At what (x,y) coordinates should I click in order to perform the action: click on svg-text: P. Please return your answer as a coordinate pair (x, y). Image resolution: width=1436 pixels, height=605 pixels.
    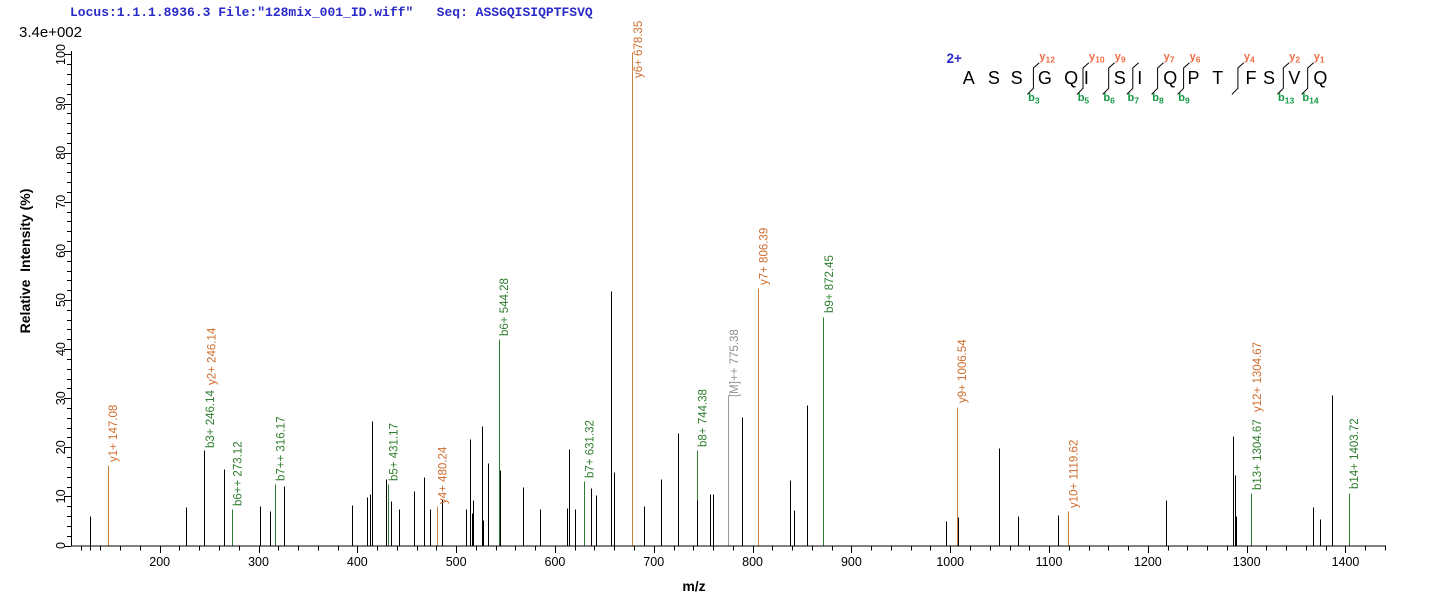
    Looking at the image, I should click on (1193, 78).